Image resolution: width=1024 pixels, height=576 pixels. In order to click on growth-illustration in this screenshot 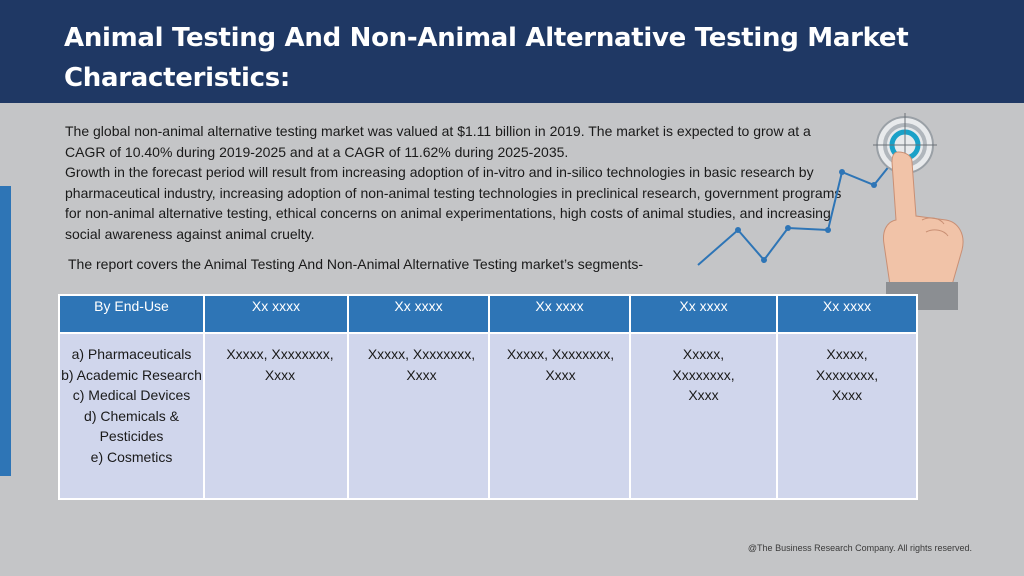, I will do `click(830, 211)`.